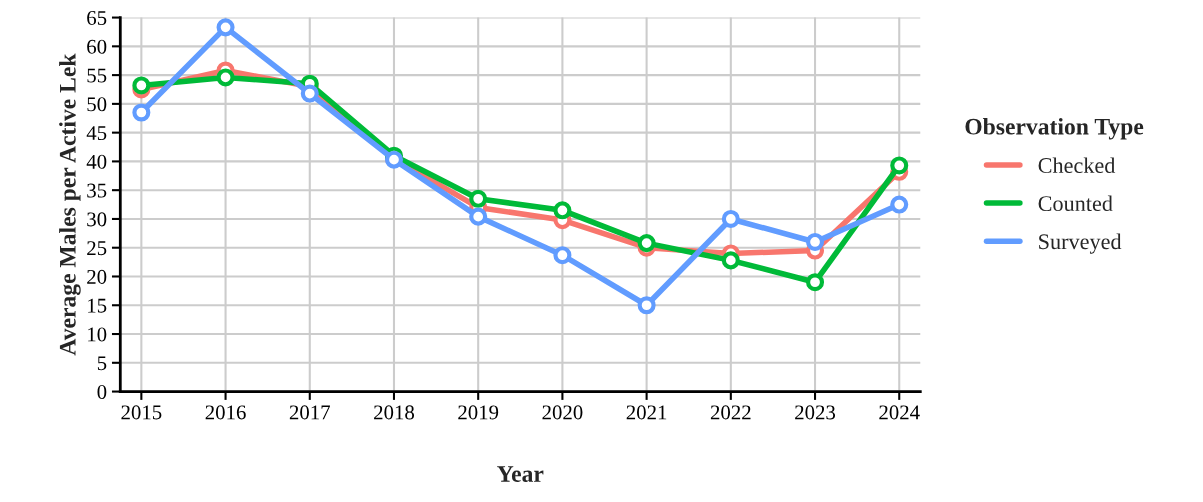 The height and width of the screenshot is (502, 1203). Describe the element at coordinates (97, 18) in the screenshot. I see `y-tick-label: 65` at that location.